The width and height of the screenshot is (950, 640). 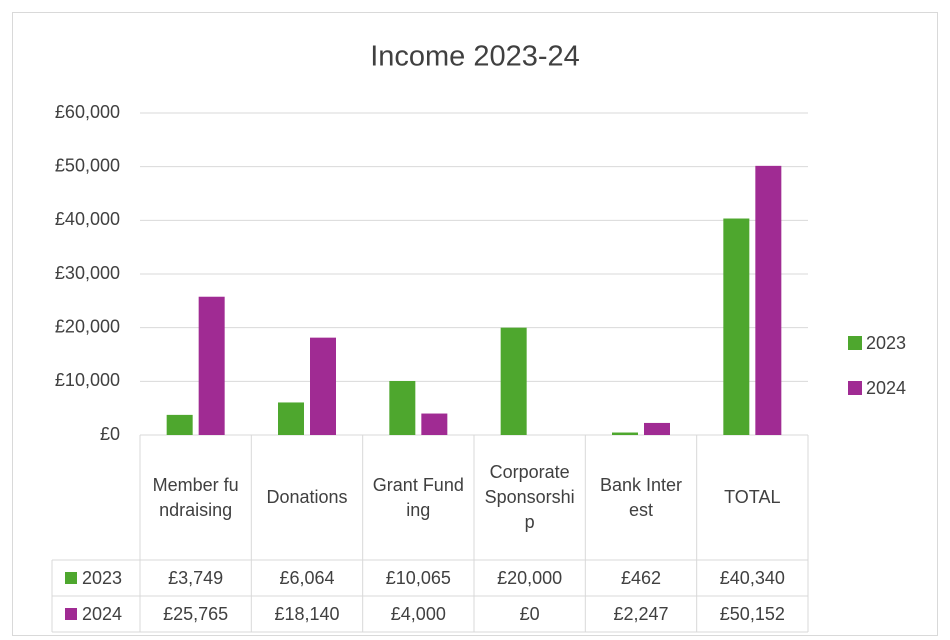 I want to click on y-tick-label: £50,000, so click(x=87, y=165).